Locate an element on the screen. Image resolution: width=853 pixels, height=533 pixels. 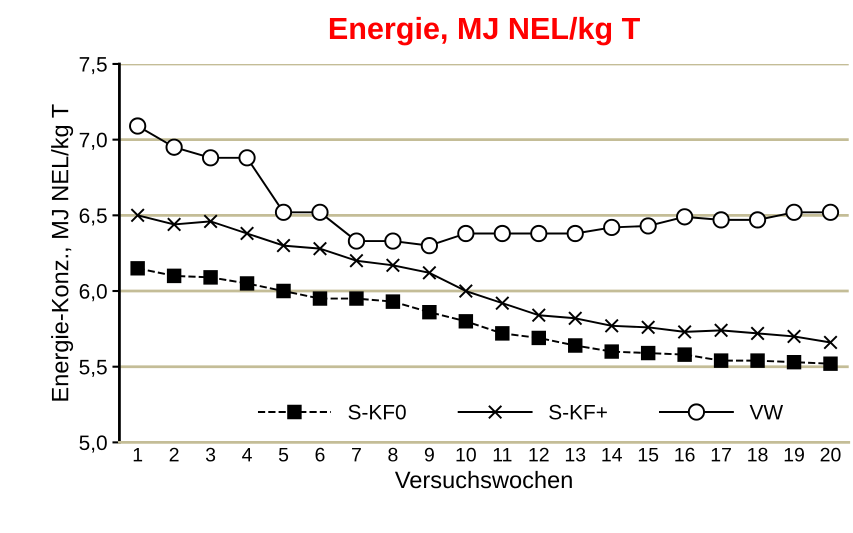
legend-label: S-KF+ is located at coordinates (578, 412).